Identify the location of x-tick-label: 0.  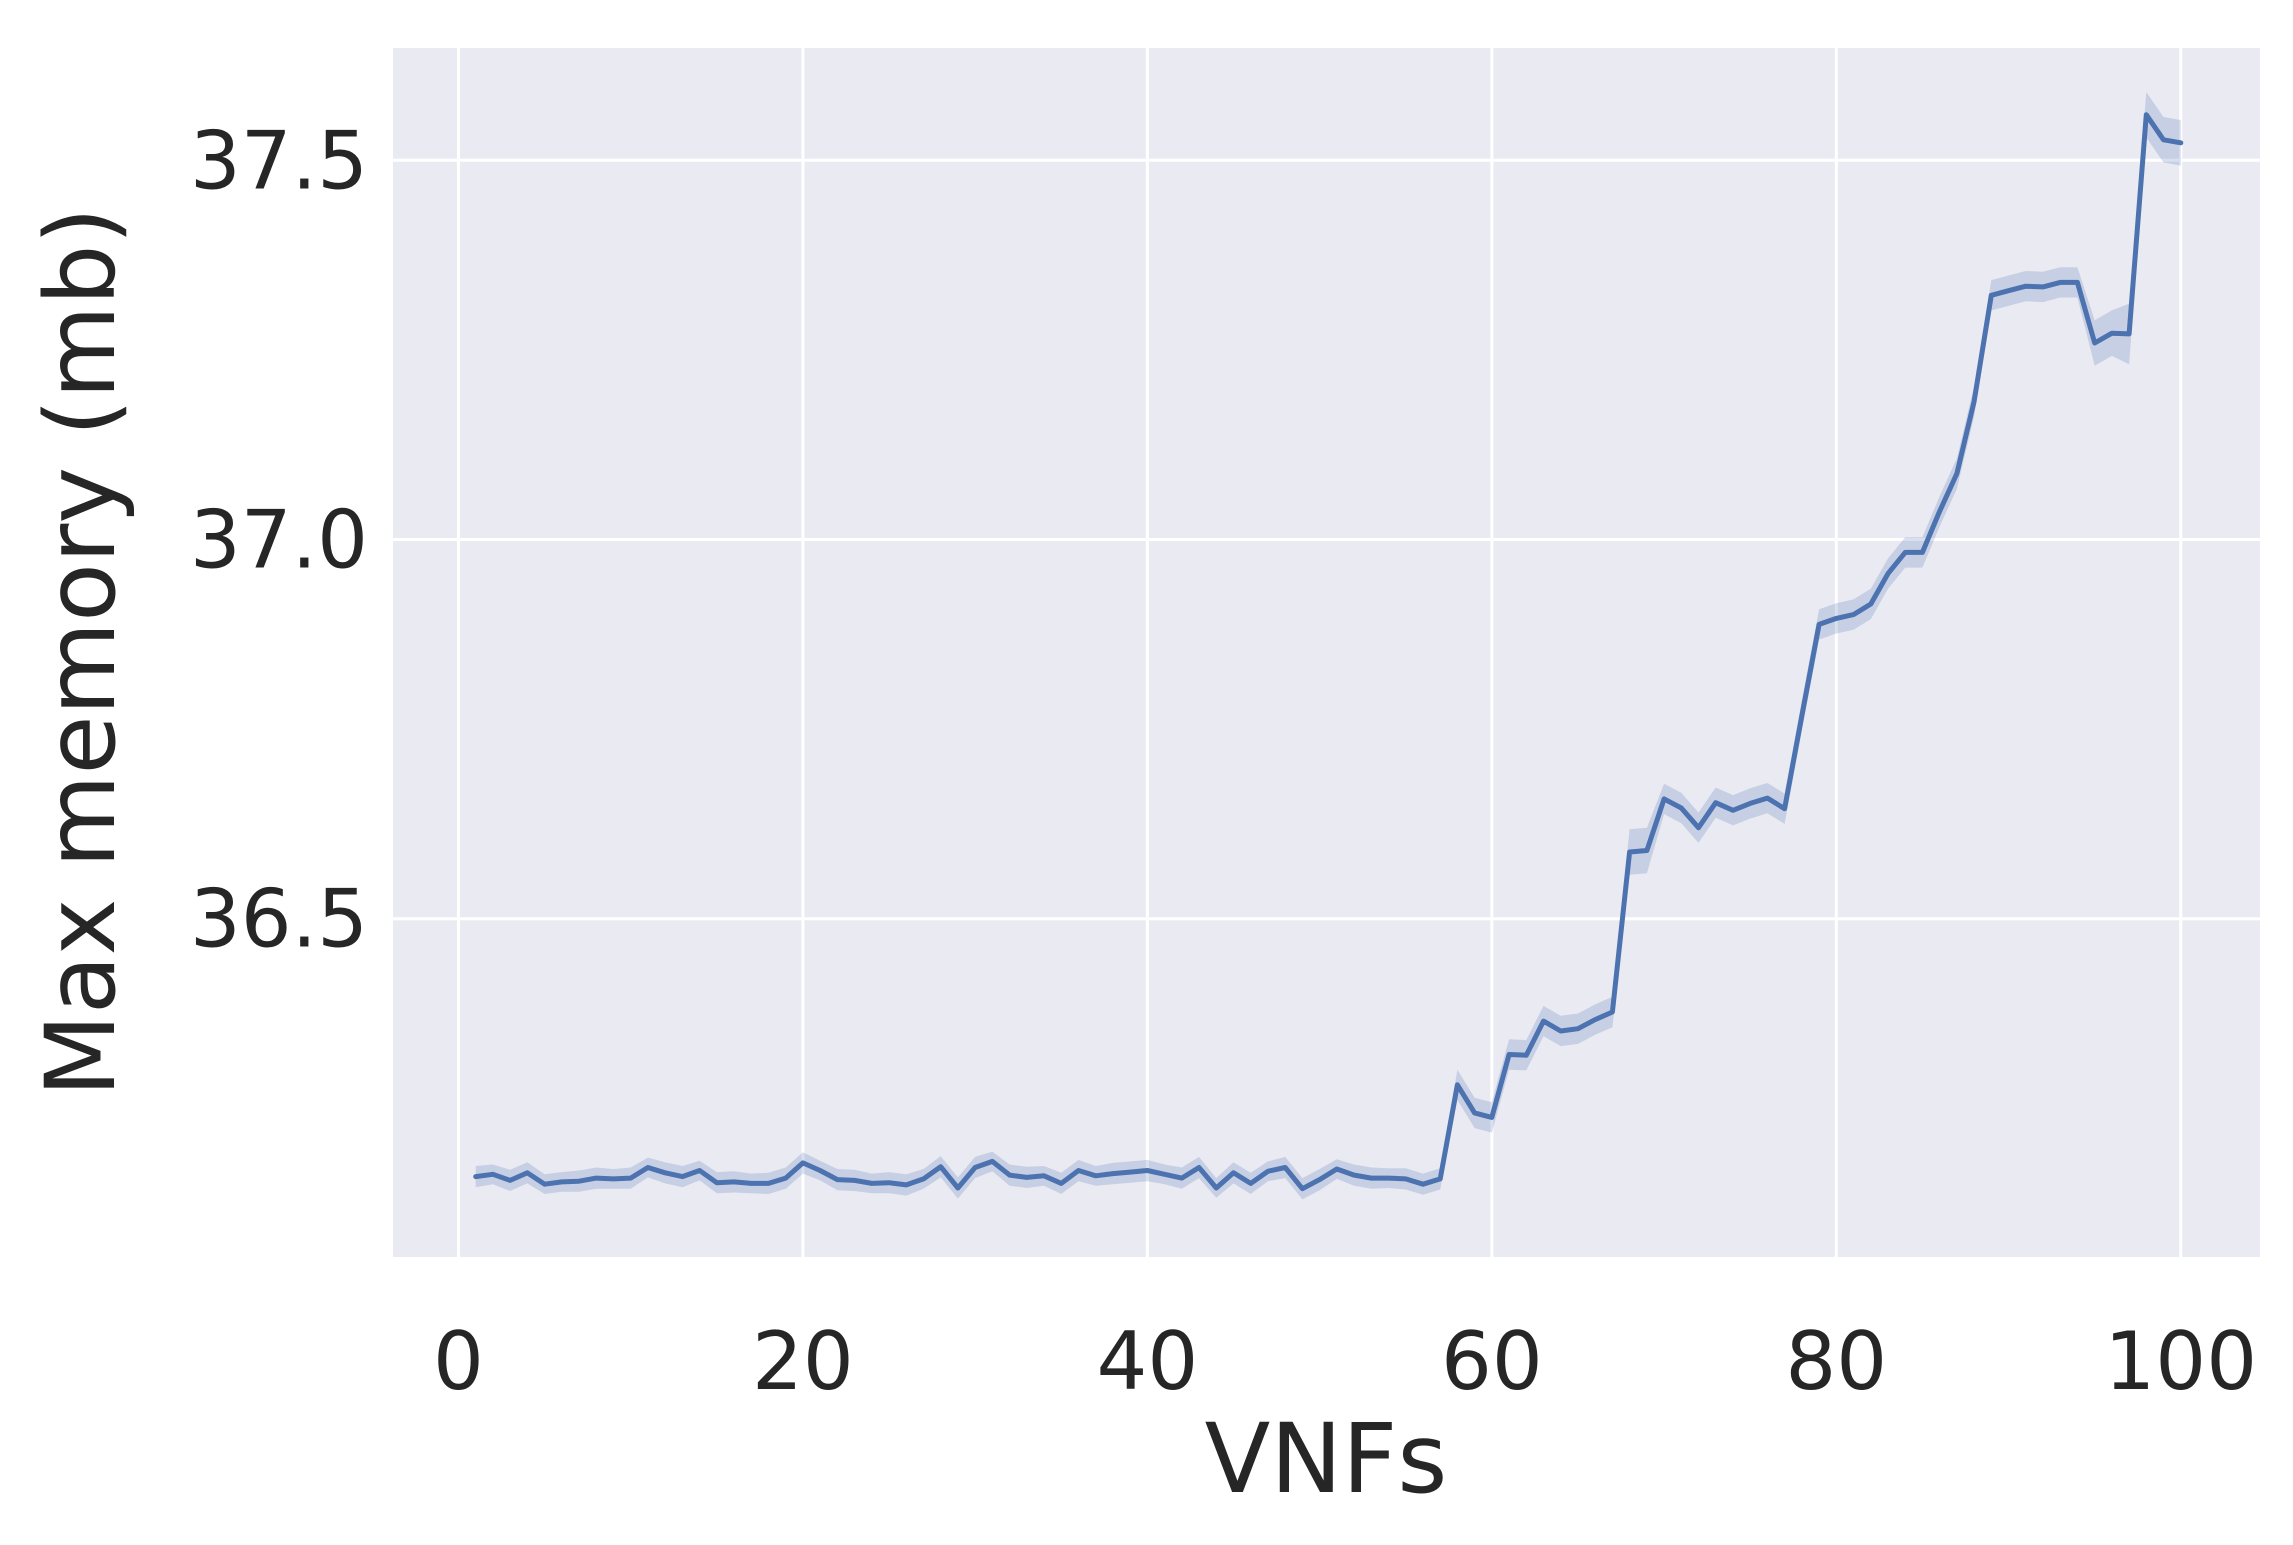
(458, 1361).